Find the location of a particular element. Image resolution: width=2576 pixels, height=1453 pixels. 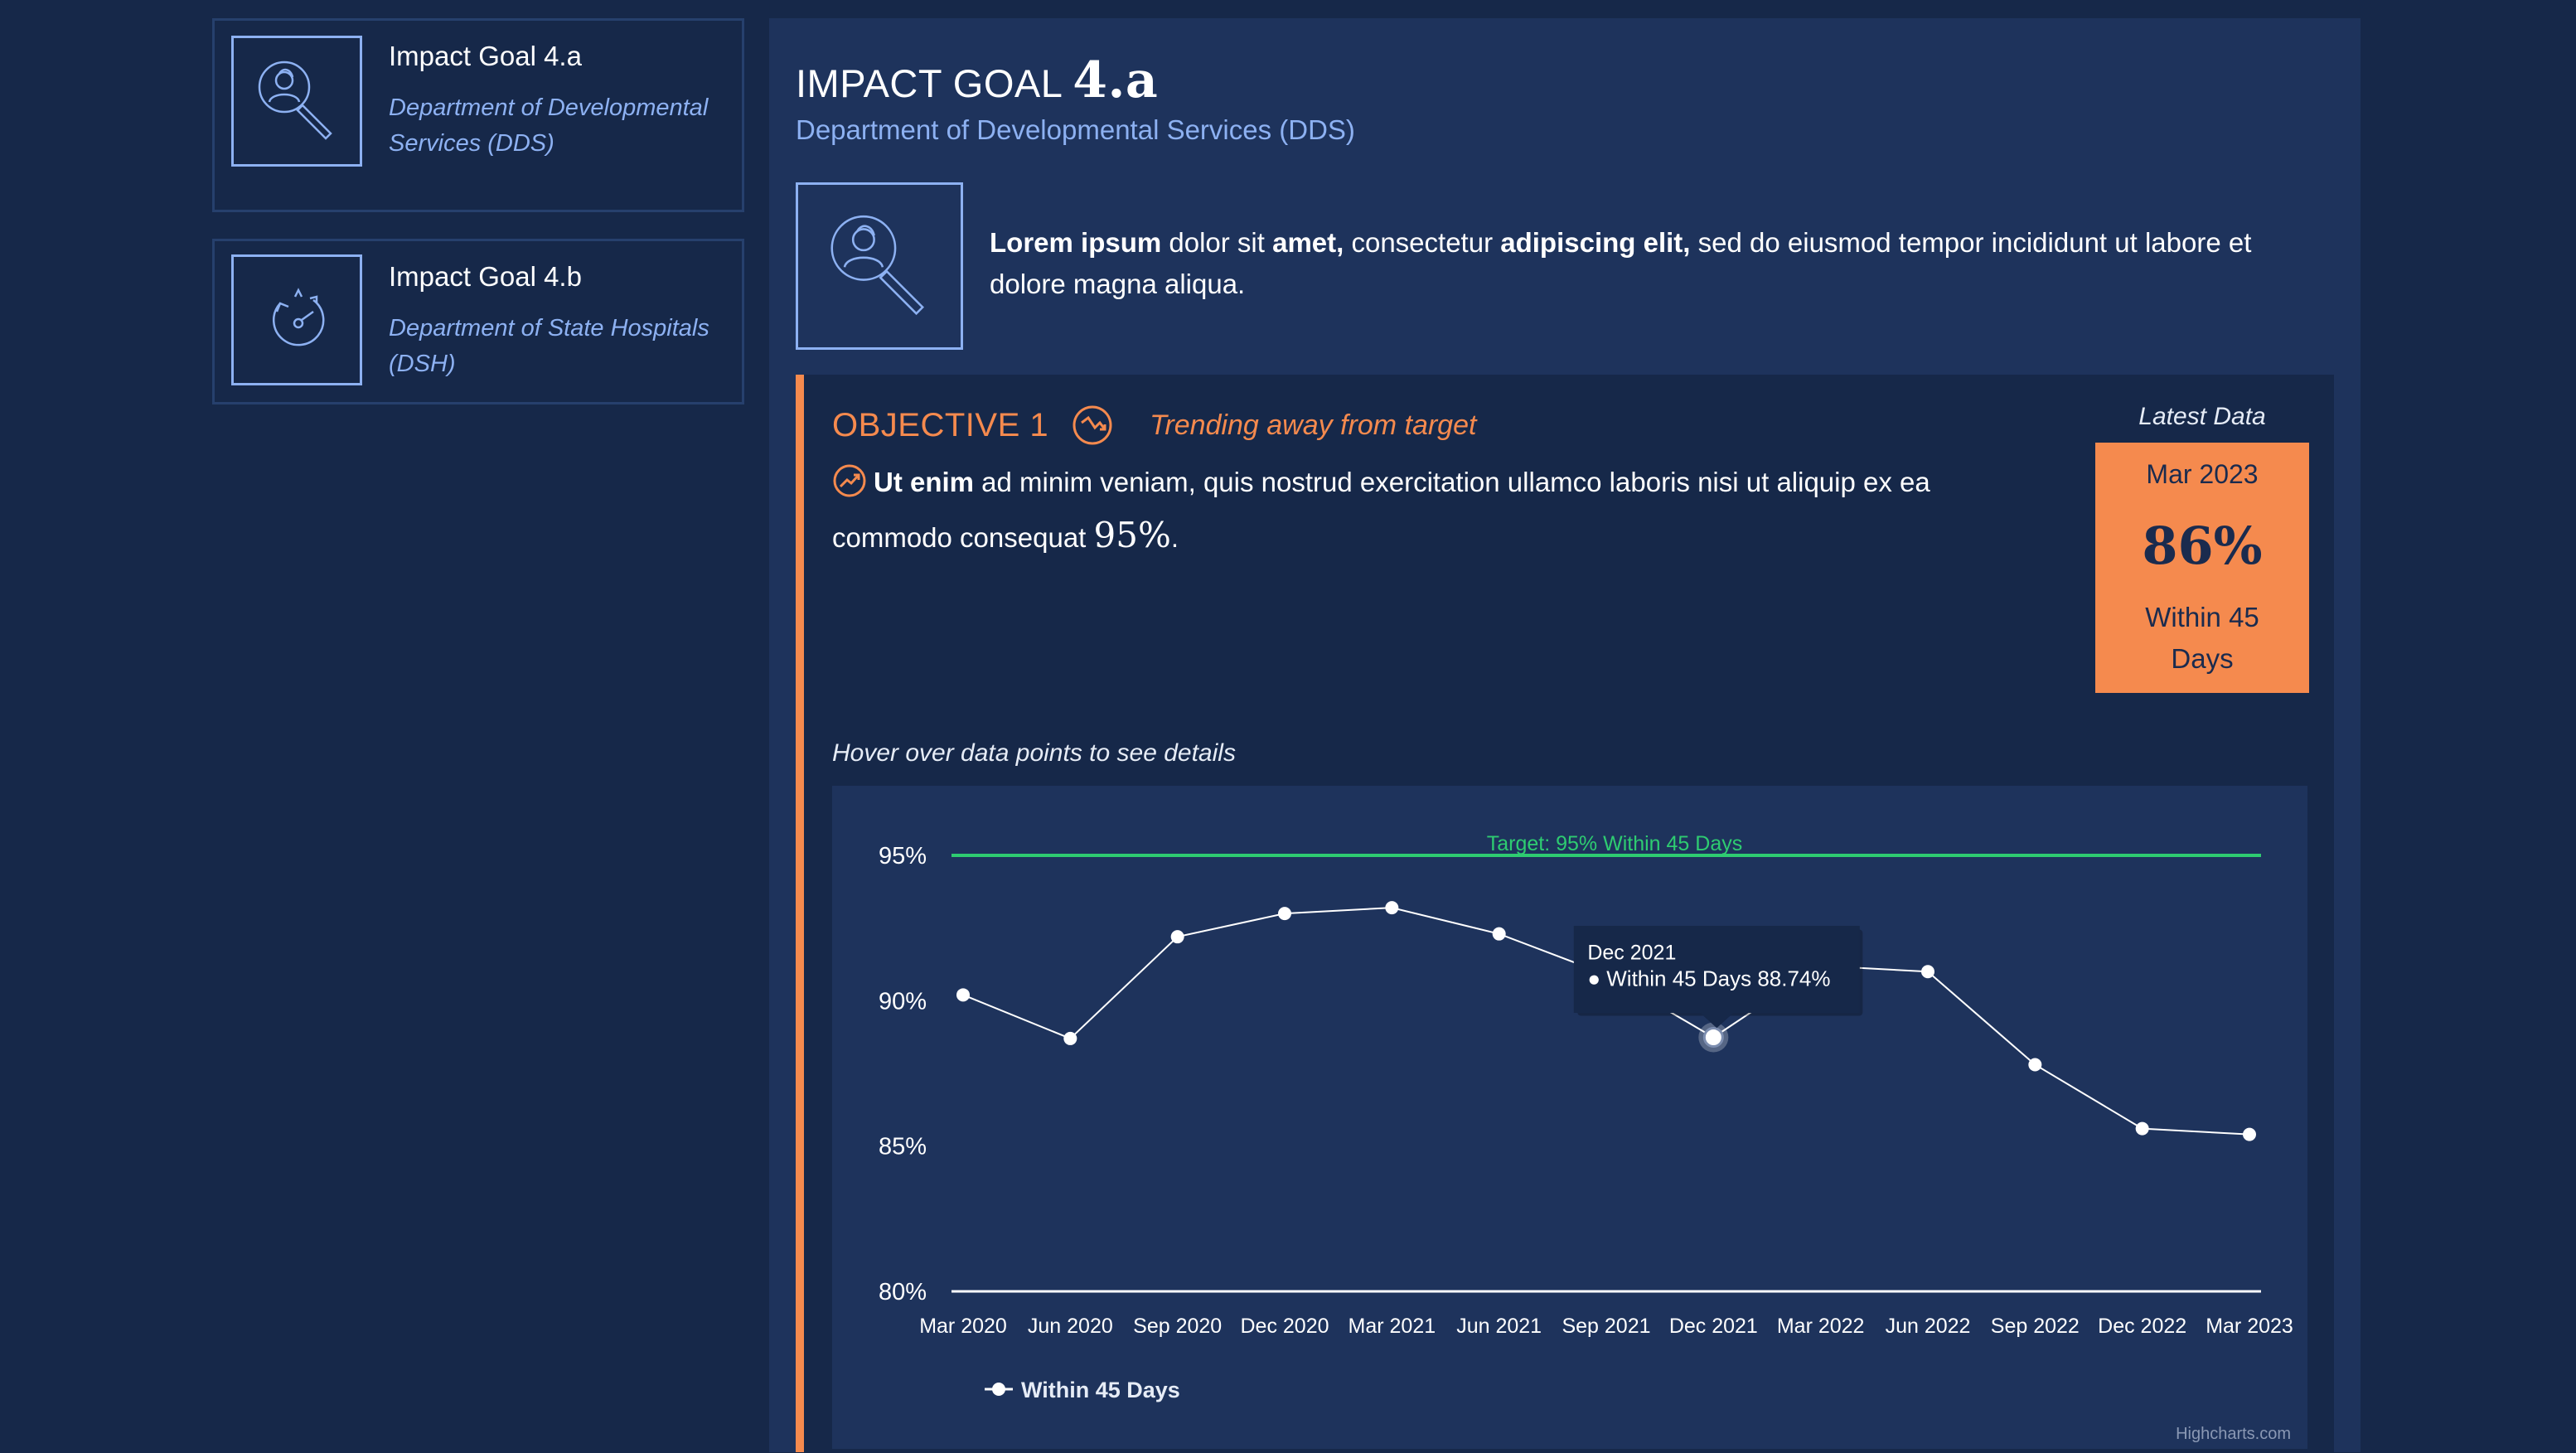

x-tick-label: Mar 2020 is located at coordinates (963, 1326).